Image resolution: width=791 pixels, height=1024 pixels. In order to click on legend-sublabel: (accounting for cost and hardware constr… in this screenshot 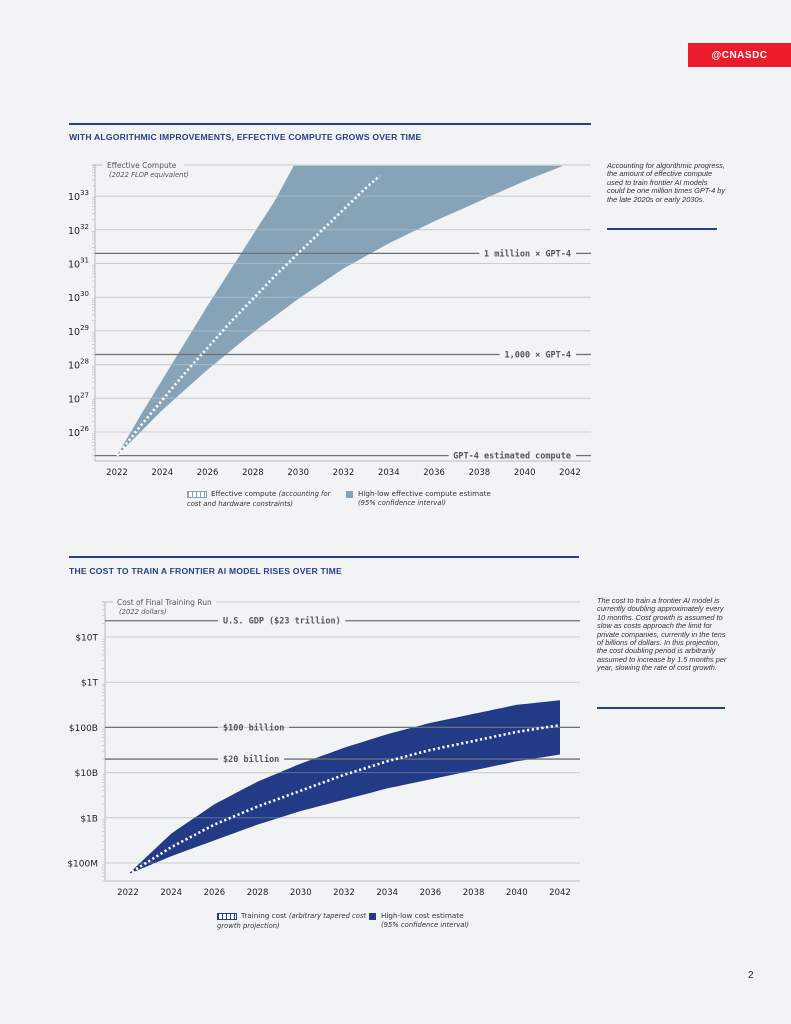, I will do `click(259, 499)`.